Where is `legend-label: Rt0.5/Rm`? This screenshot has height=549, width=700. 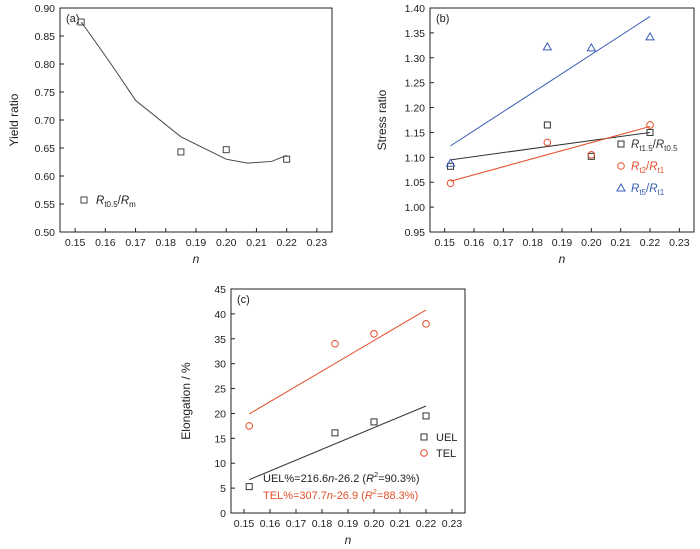 legend-label: Rt0.5/Rm is located at coordinates (116, 202).